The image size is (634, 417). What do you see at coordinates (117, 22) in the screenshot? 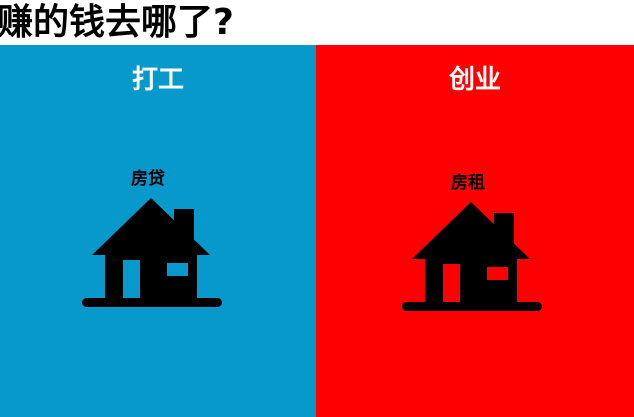
I see `page-title: 赚的钱去哪了?` at bounding box center [117, 22].